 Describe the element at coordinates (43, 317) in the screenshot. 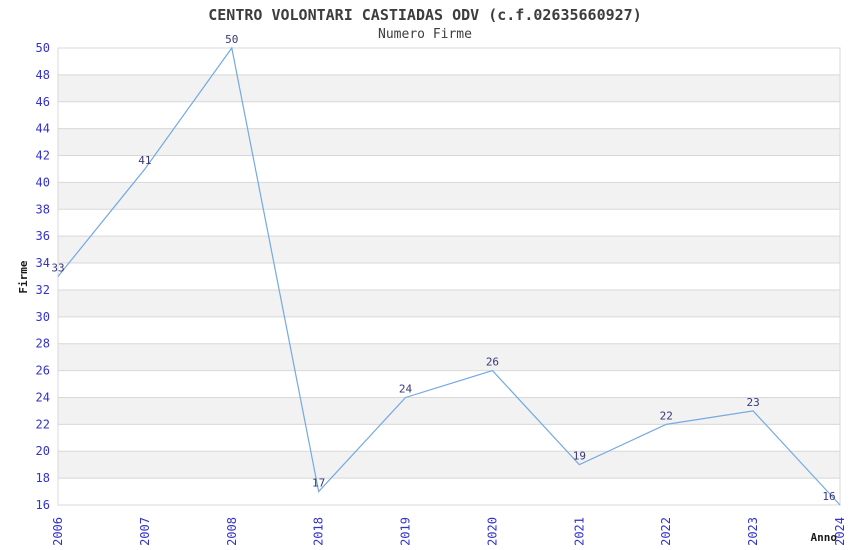

I see `y-tick-label: 30` at that location.